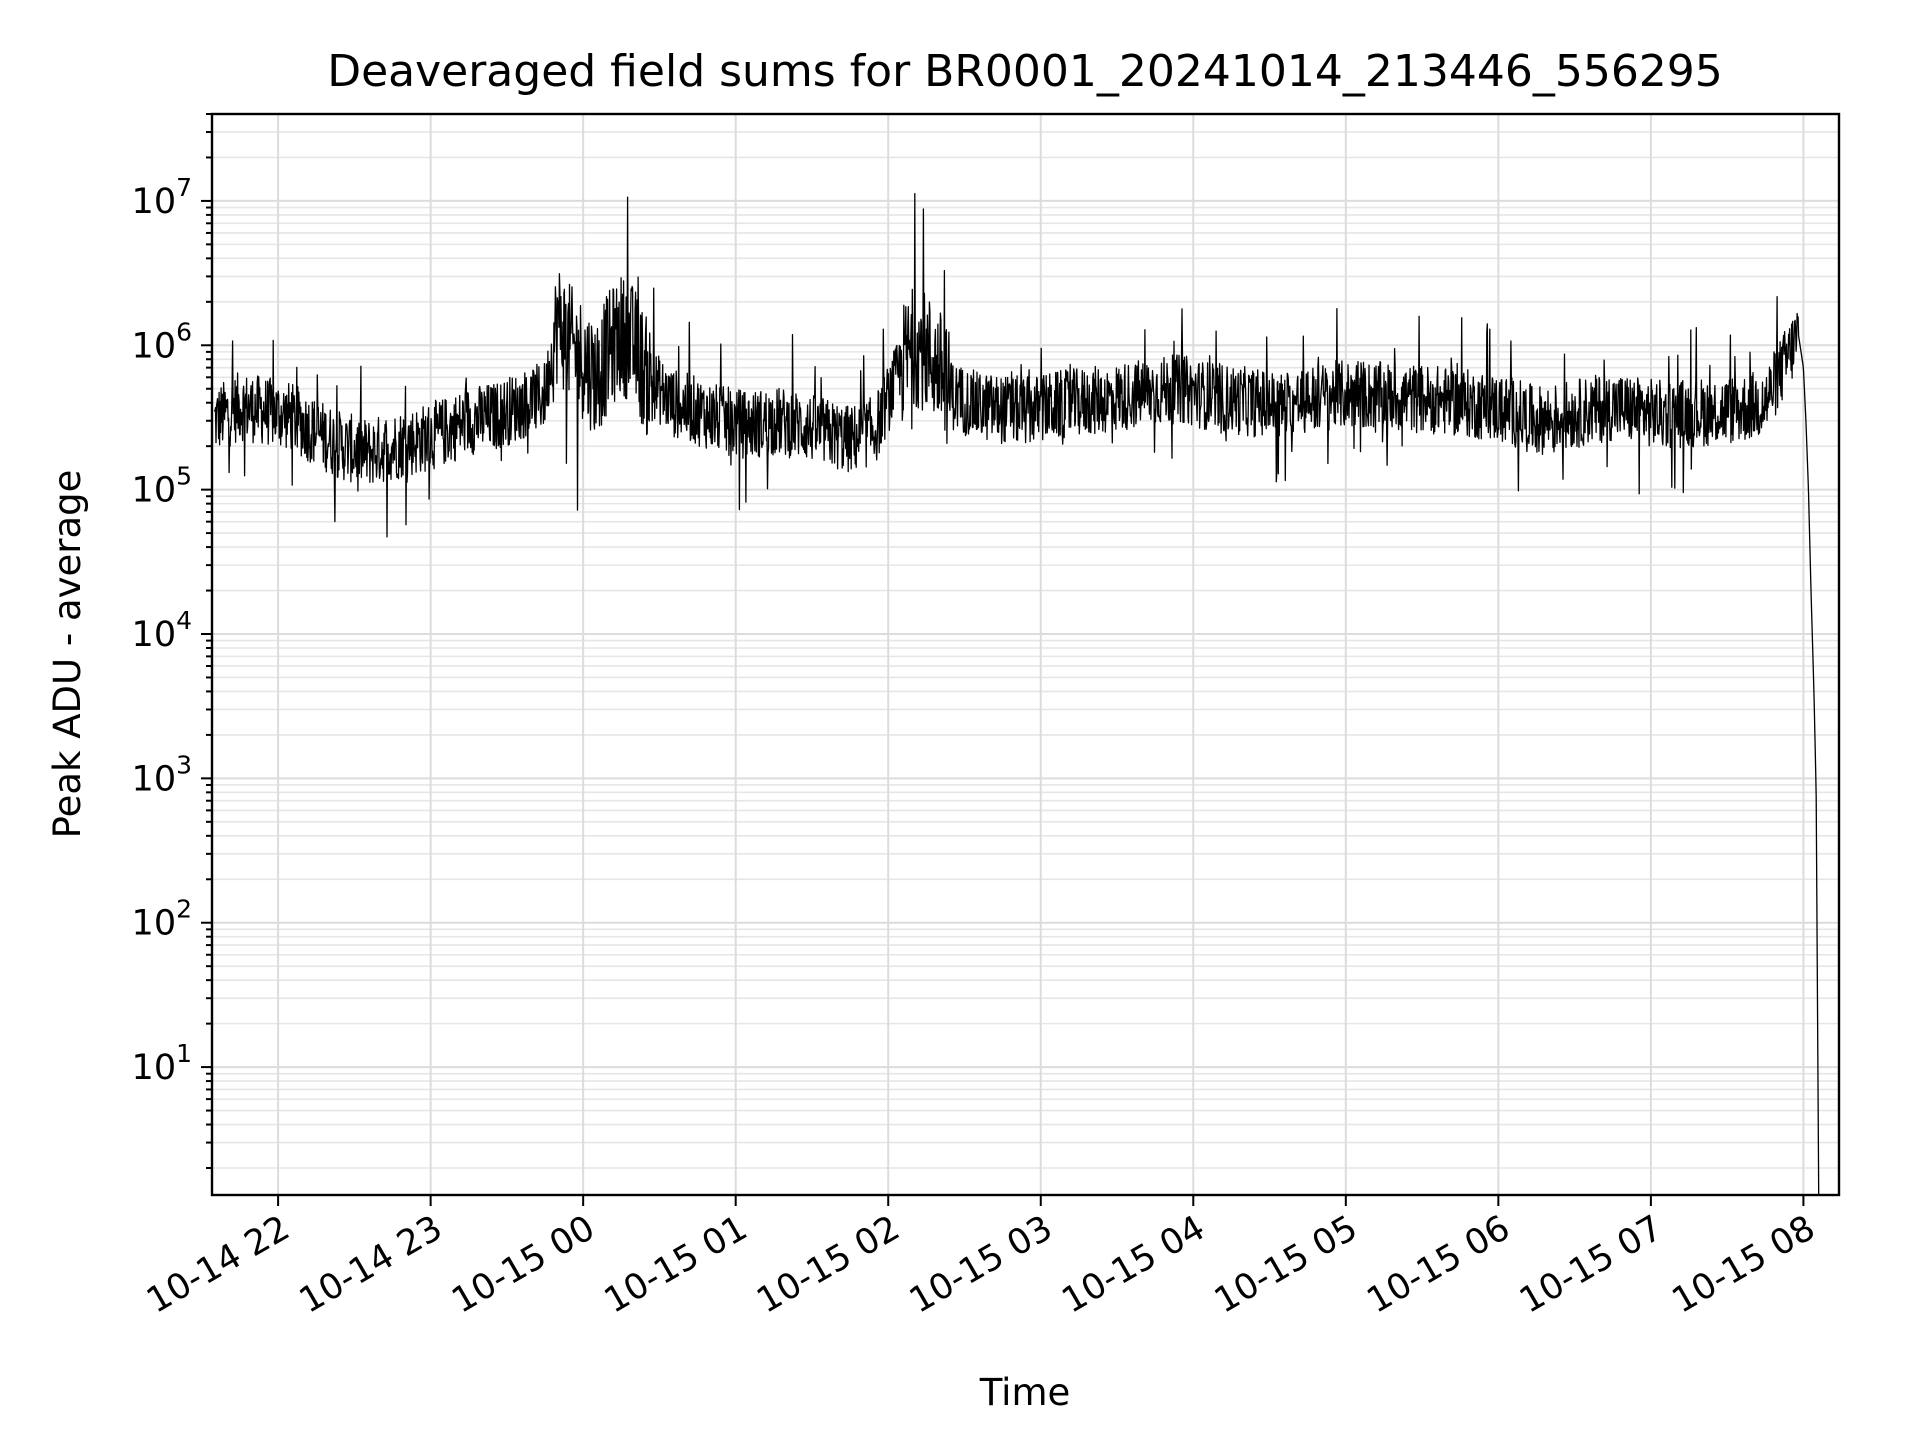  What do you see at coordinates (67, 654) in the screenshot?
I see `y-axis-label: Peak ADU - average` at bounding box center [67, 654].